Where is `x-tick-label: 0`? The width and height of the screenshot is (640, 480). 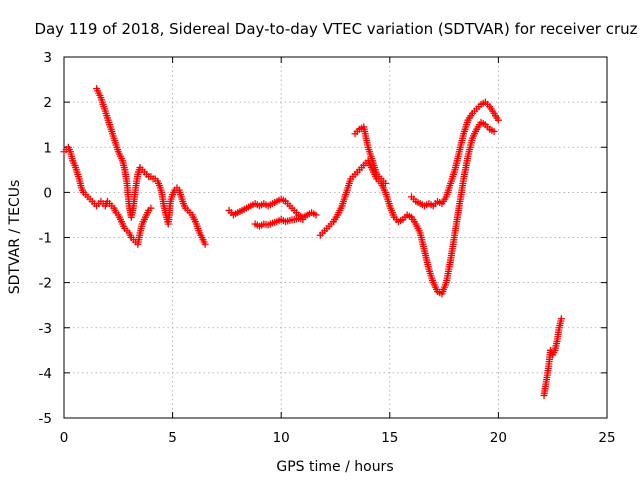 x-tick-label: 0 is located at coordinates (64, 438).